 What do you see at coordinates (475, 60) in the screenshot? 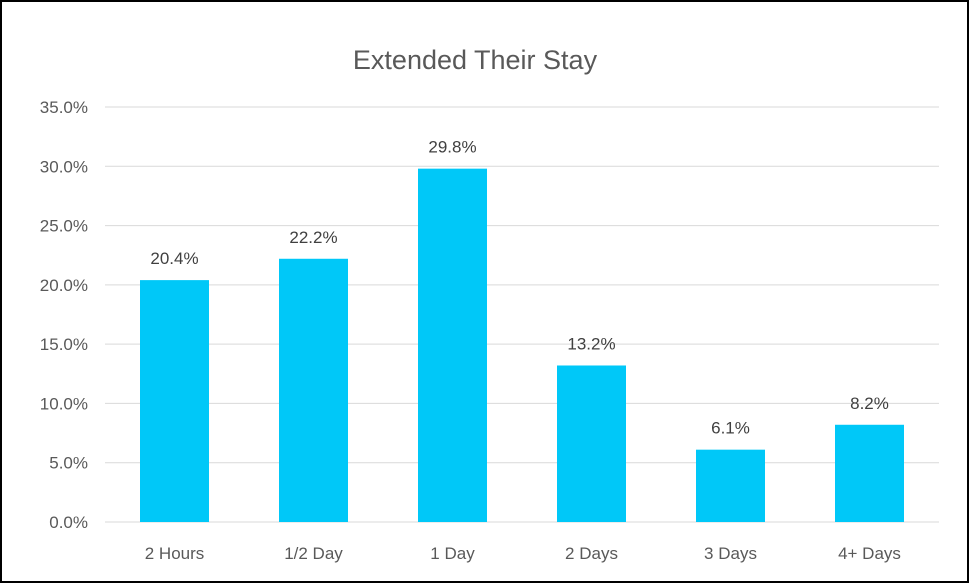
I see `chart-title: Extended Their Stay` at bounding box center [475, 60].